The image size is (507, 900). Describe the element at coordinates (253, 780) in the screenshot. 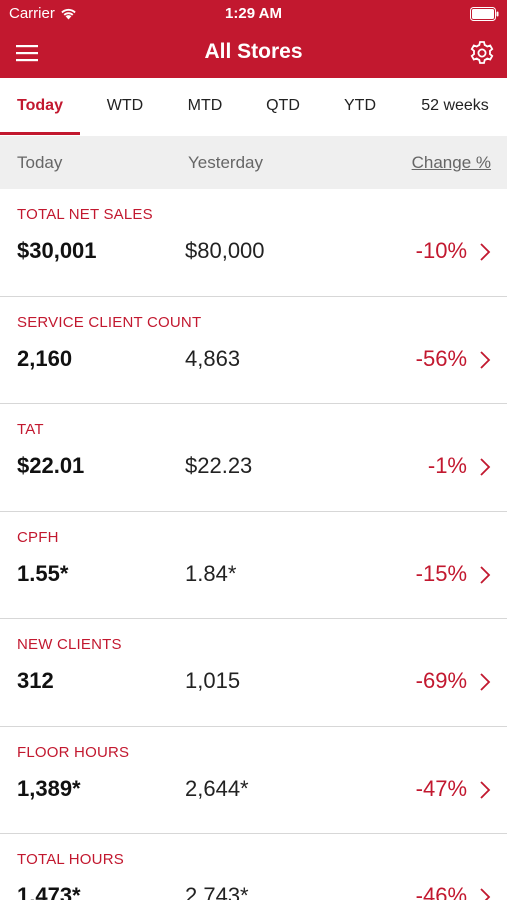

I see `metric-row-floor-hours: FLOOR HOURS 1,389* 2,644* -47%` at that location.